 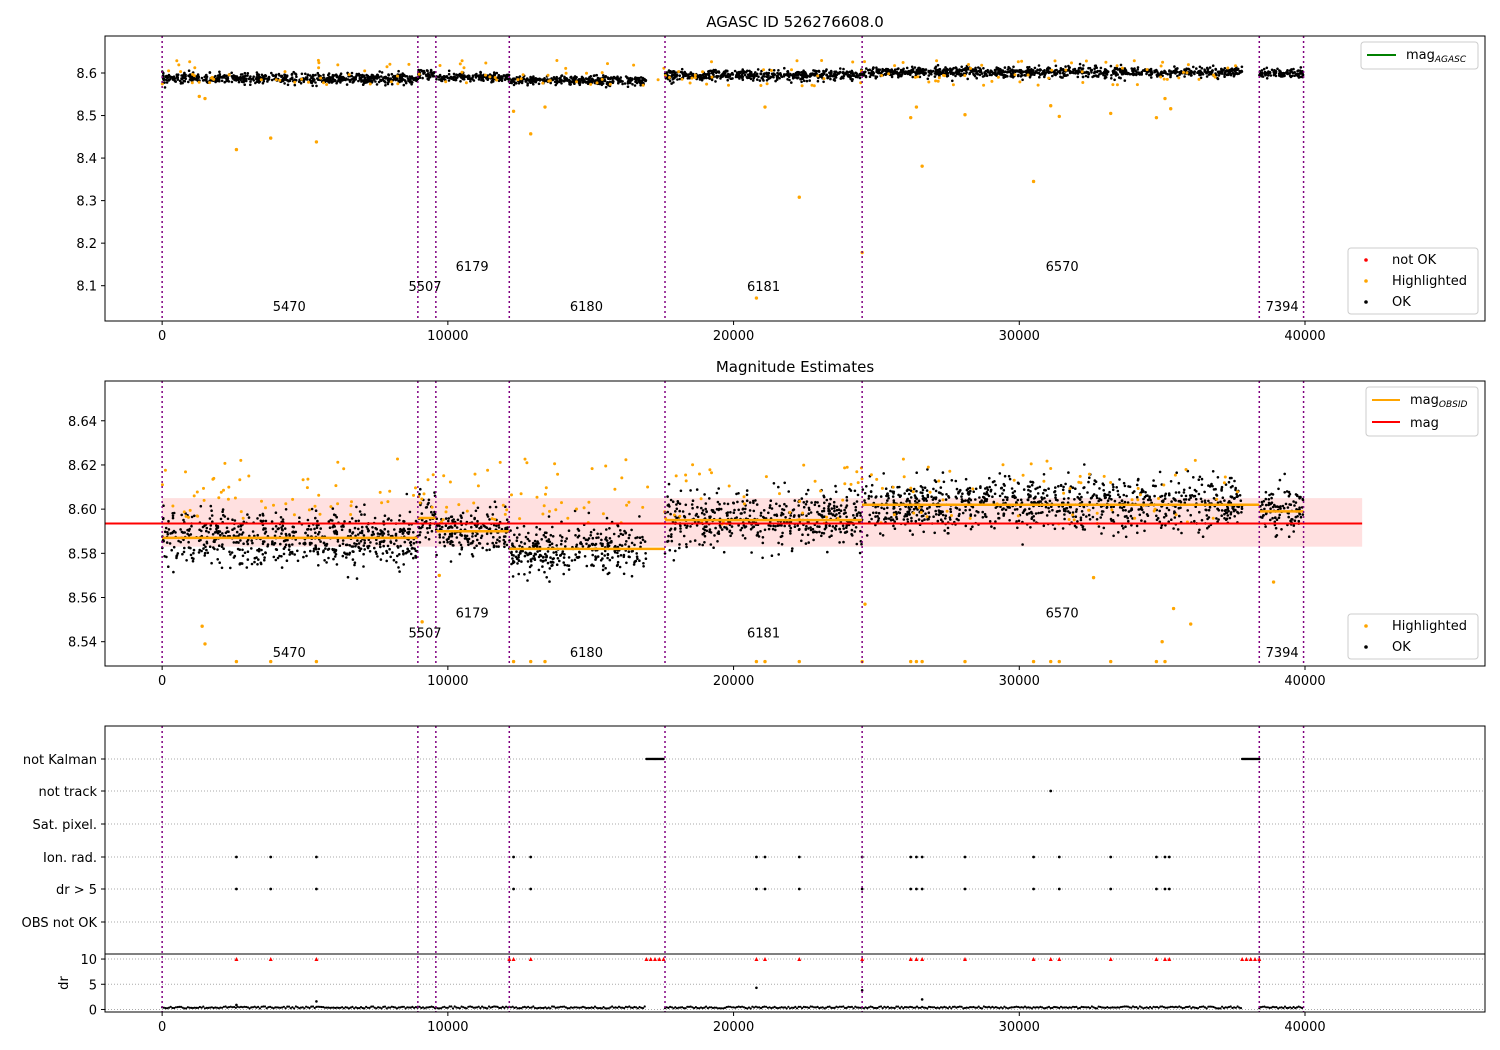 I want to click on y-tick-label: 8.4, so click(x=86, y=159).